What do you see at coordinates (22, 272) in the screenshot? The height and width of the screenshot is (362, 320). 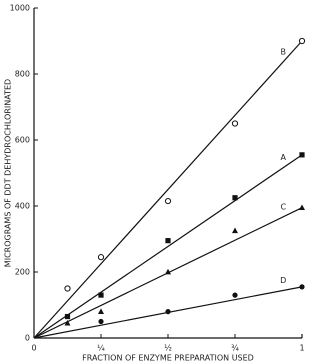 I see `y-tick-label: 200` at bounding box center [22, 272].